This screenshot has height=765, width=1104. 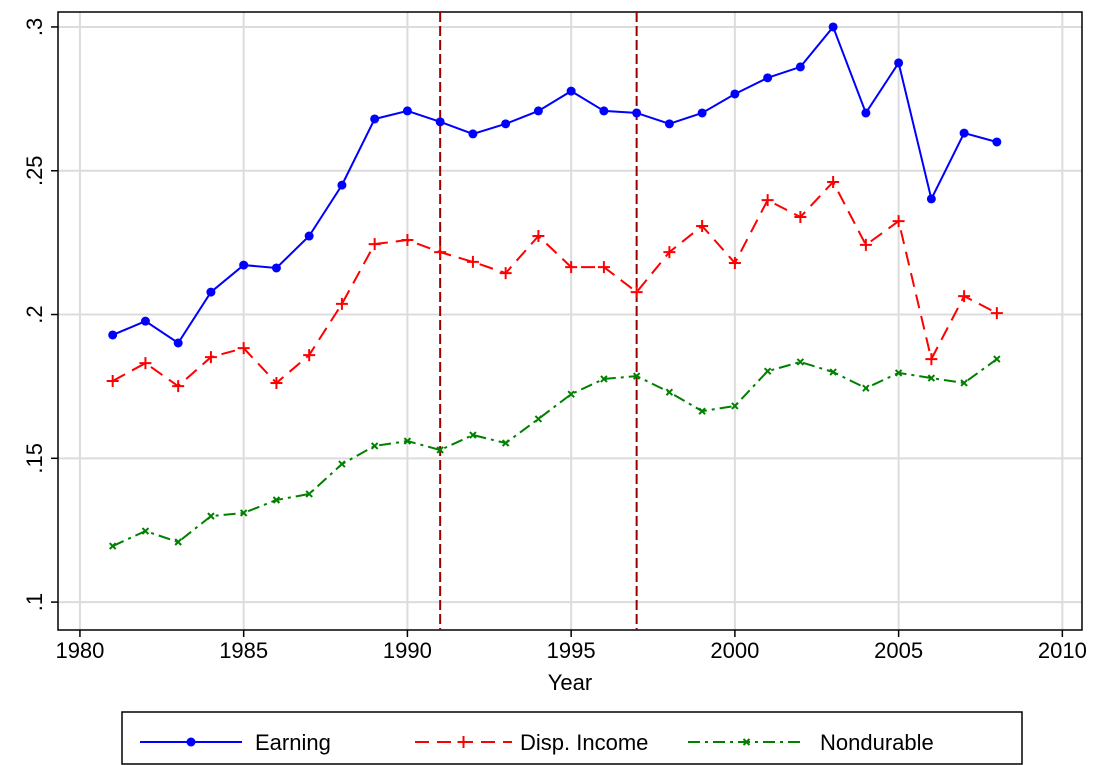 What do you see at coordinates (734, 650) in the screenshot?
I see `x-tick-label: 2000` at bounding box center [734, 650].